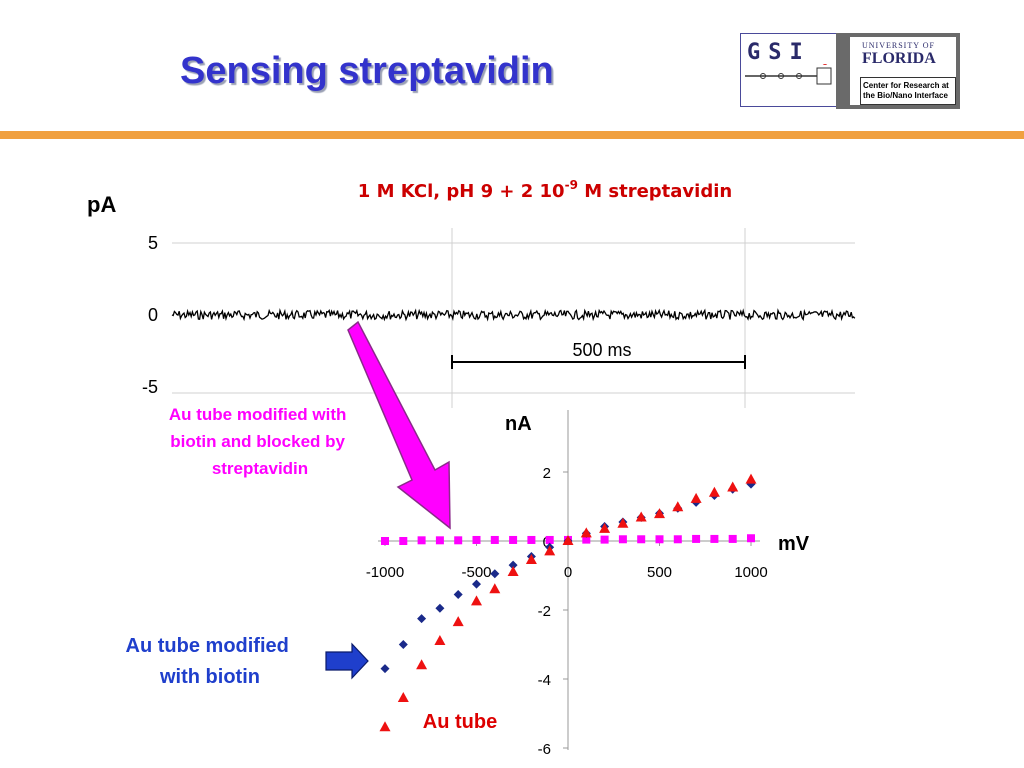 The width and height of the screenshot is (1024, 768). I want to click on slide-title: Sensing streptavidin, so click(367, 71).